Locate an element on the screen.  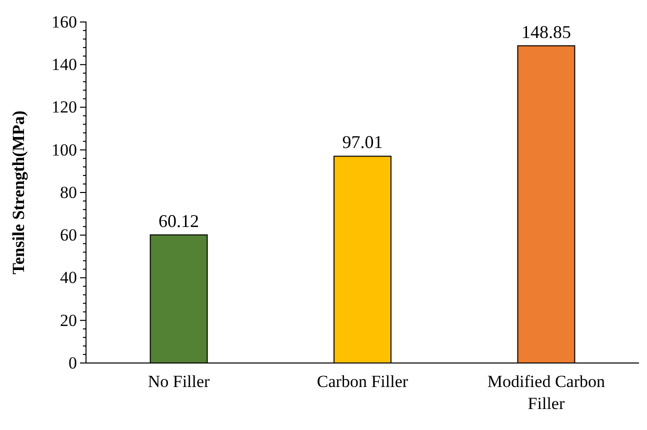
y-tick-label: 40 is located at coordinates (68, 278).